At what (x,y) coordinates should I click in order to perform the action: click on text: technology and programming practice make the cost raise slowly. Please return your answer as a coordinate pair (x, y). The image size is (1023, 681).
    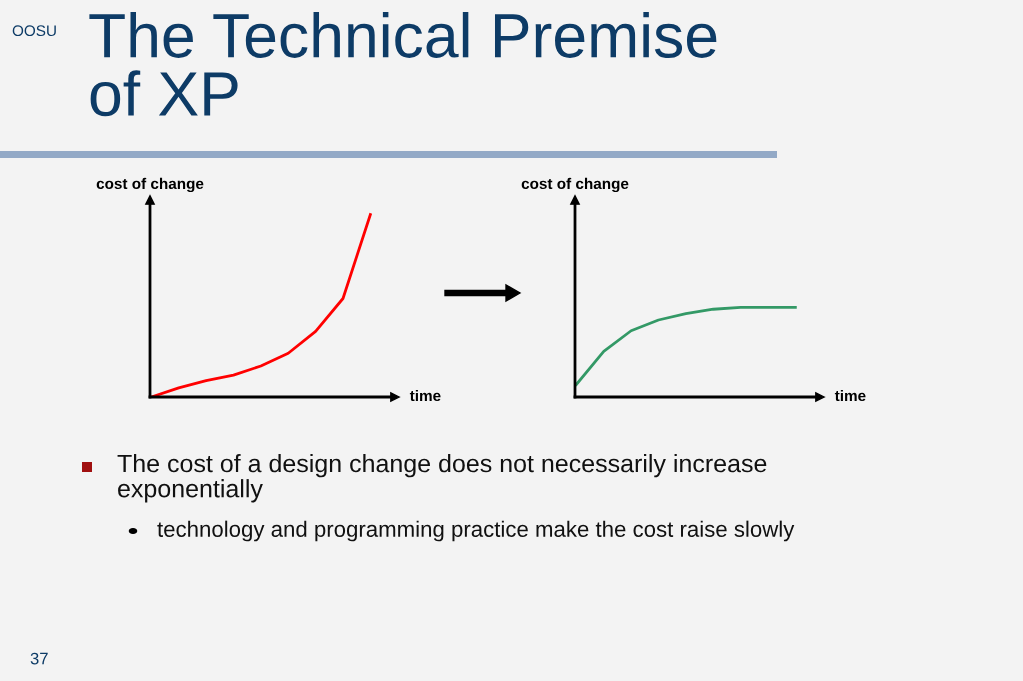
    Looking at the image, I should click on (476, 531).